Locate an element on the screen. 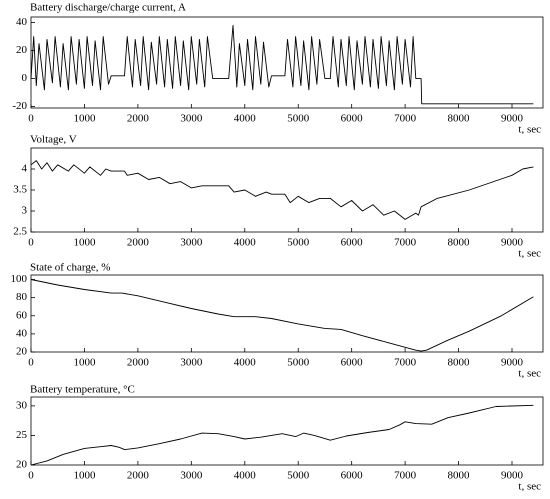 The height and width of the screenshot is (499, 550). y-tick-label: 4 is located at coordinates (25, 169).